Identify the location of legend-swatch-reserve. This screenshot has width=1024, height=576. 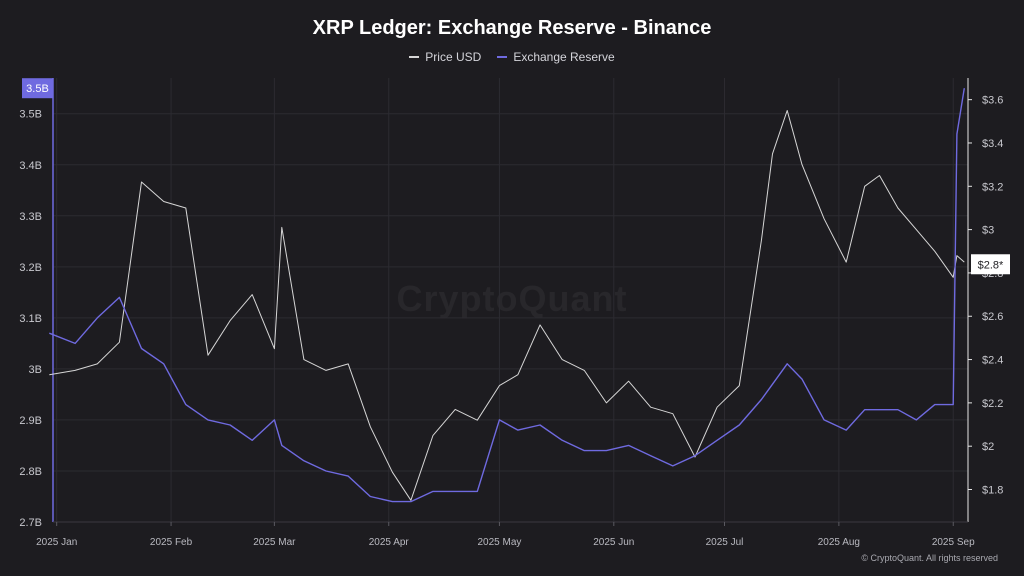
(502, 57).